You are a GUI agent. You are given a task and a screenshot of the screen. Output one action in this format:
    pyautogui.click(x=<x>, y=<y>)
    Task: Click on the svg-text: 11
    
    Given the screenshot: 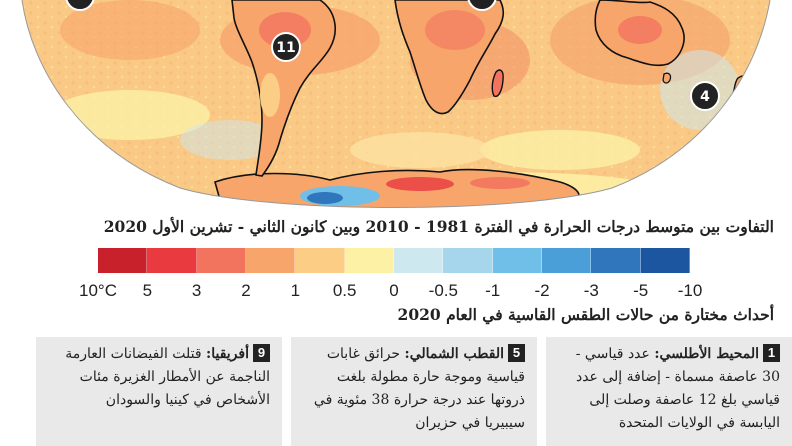 What is the action you would take?
    pyautogui.click(x=285, y=48)
    